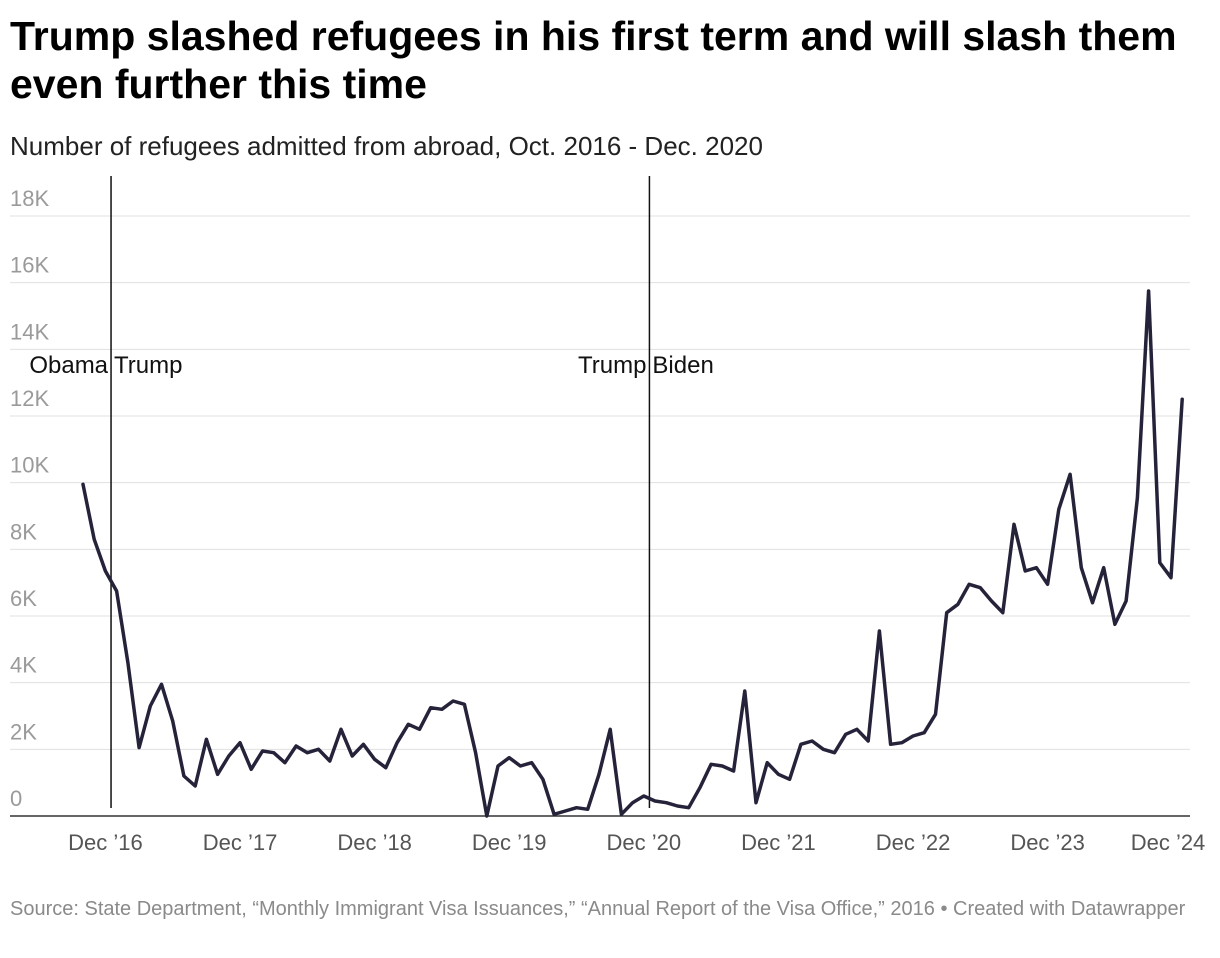  Describe the element at coordinates (105, 842) in the screenshot. I see `x-tick-label: Dec ’16` at that location.